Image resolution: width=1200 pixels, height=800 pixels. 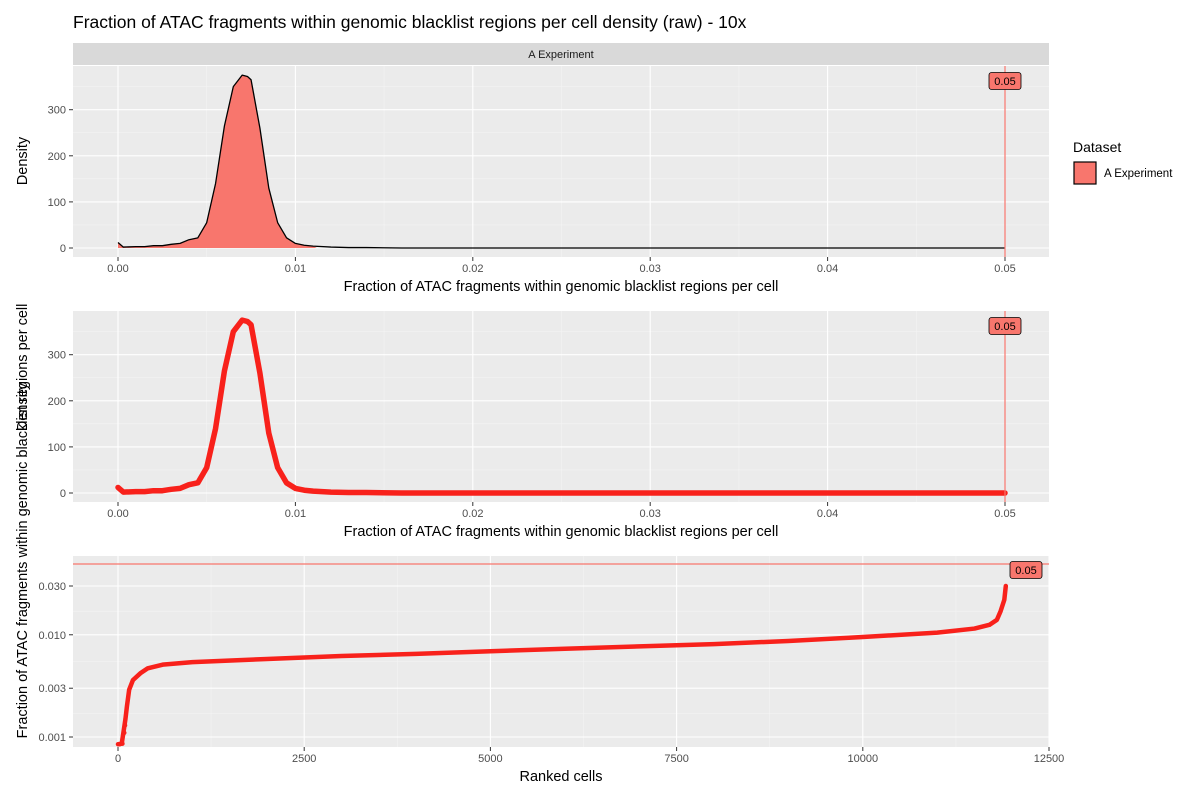 What do you see at coordinates (118, 759) in the screenshot?
I see `x-tick-label: 0` at bounding box center [118, 759].